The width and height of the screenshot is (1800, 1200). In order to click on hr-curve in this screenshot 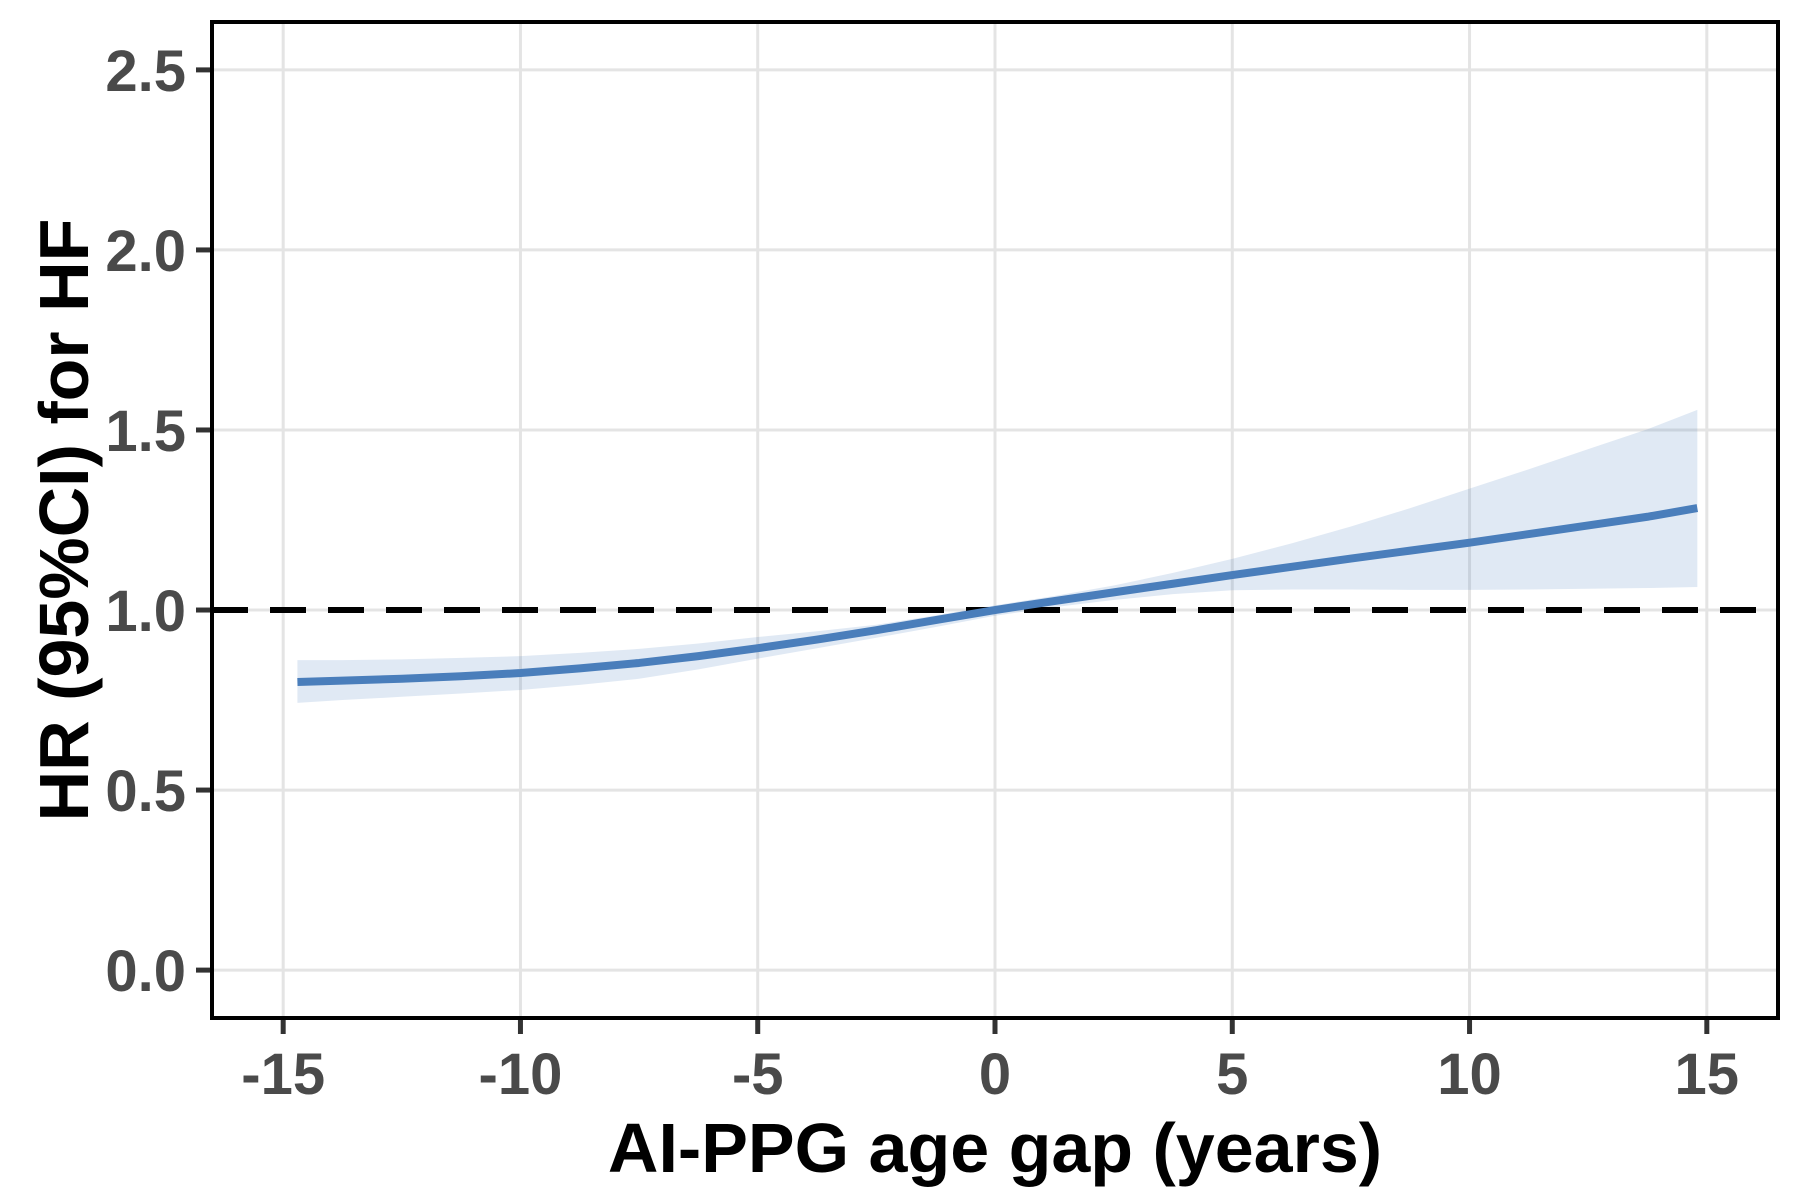, I will do `click(998, 595)`.